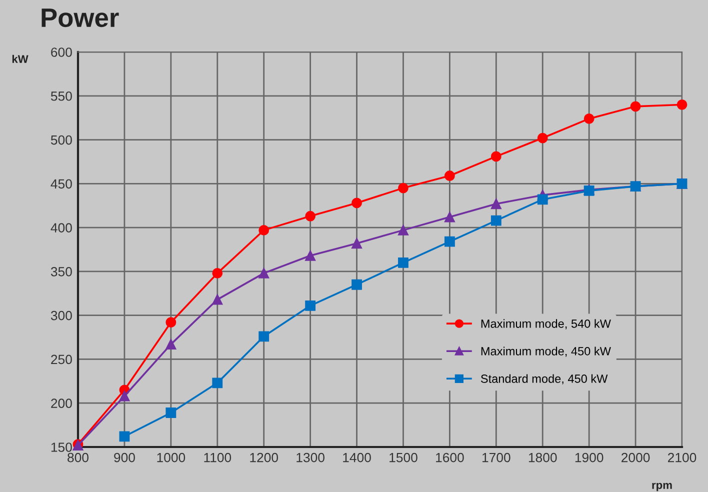 Image resolution: width=708 pixels, height=492 pixels. I want to click on x-tick-label: 800, so click(78, 457).